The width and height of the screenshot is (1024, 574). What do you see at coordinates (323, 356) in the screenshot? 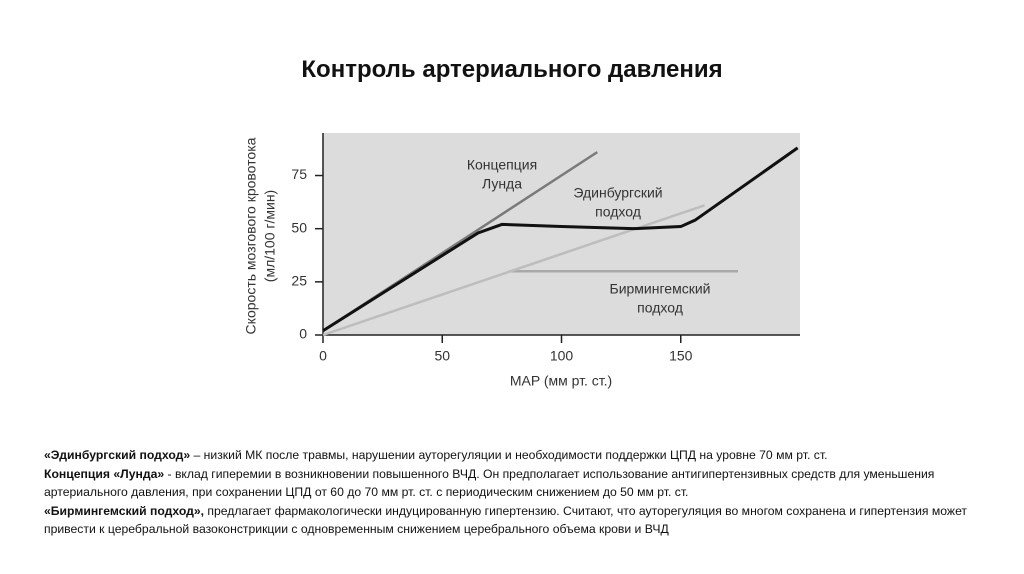
I see `x-tick-label: 0` at bounding box center [323, 356].